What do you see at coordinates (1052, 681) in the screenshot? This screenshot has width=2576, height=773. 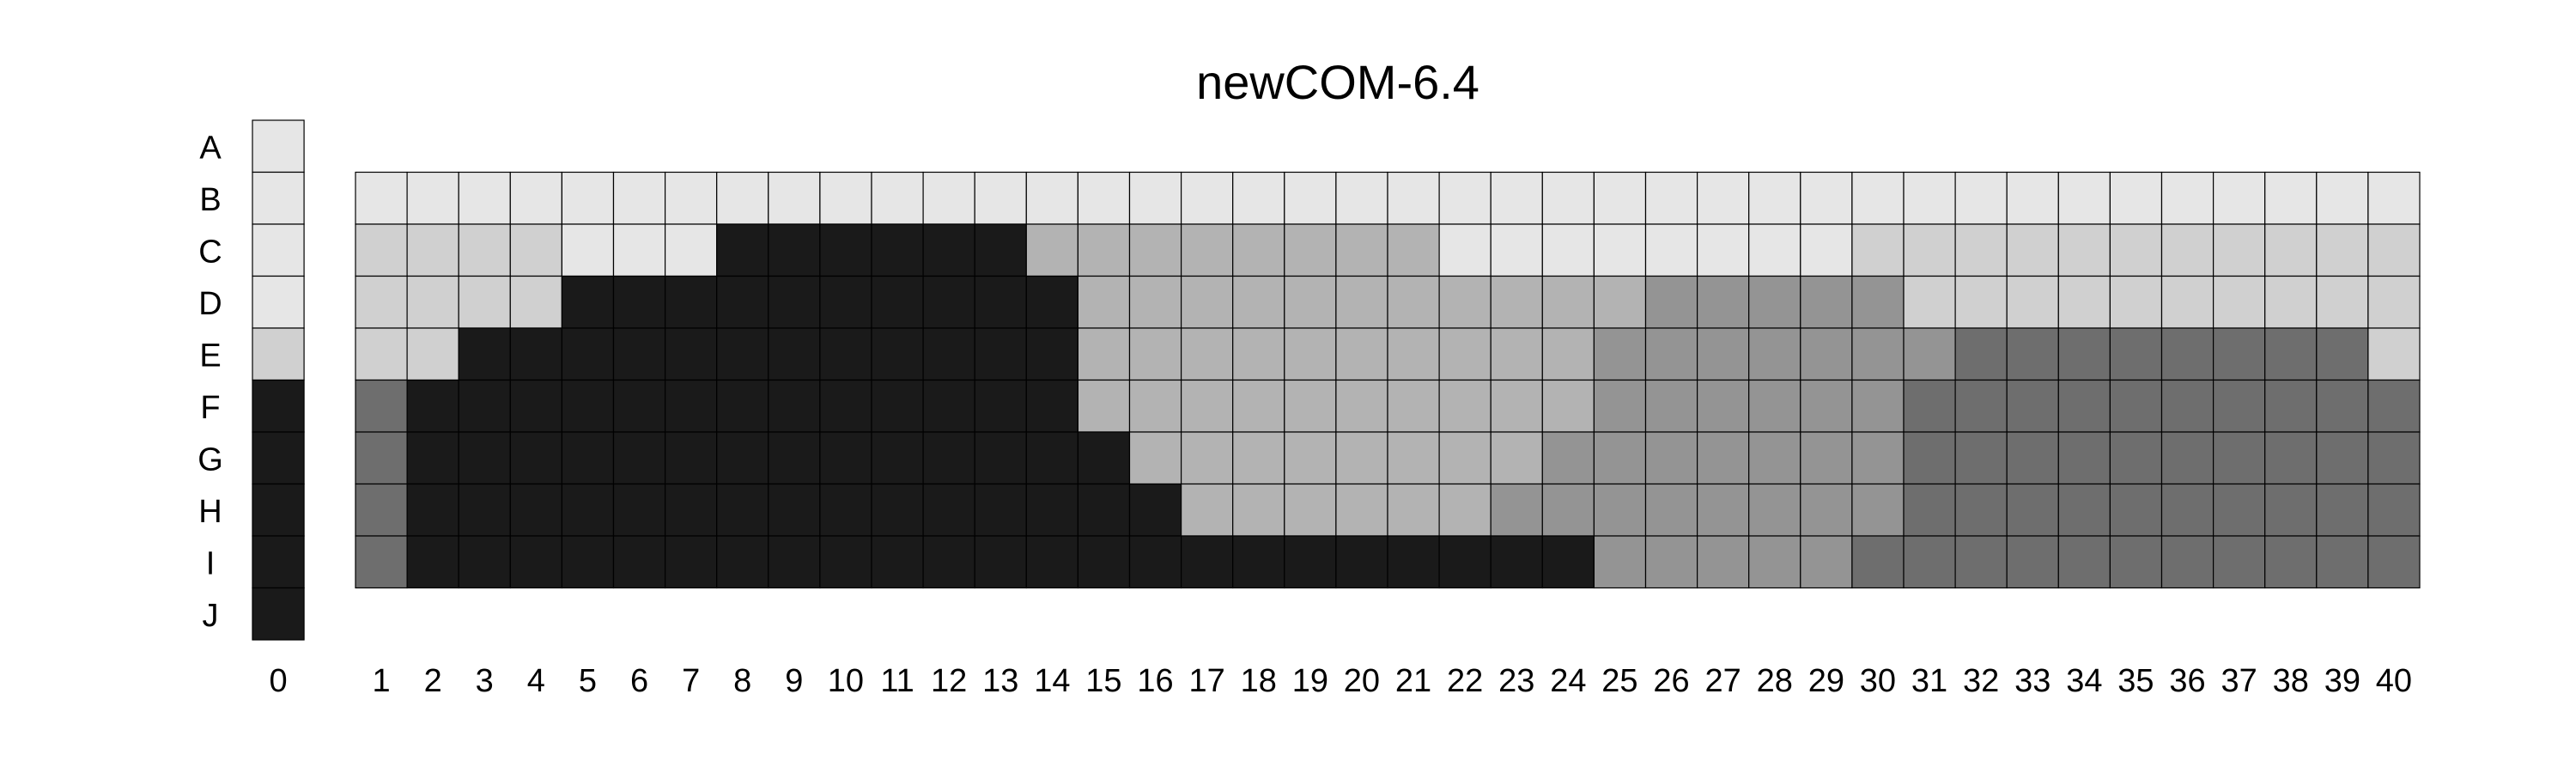 I see `column-label: 14` at bounding box center [1052, 681].